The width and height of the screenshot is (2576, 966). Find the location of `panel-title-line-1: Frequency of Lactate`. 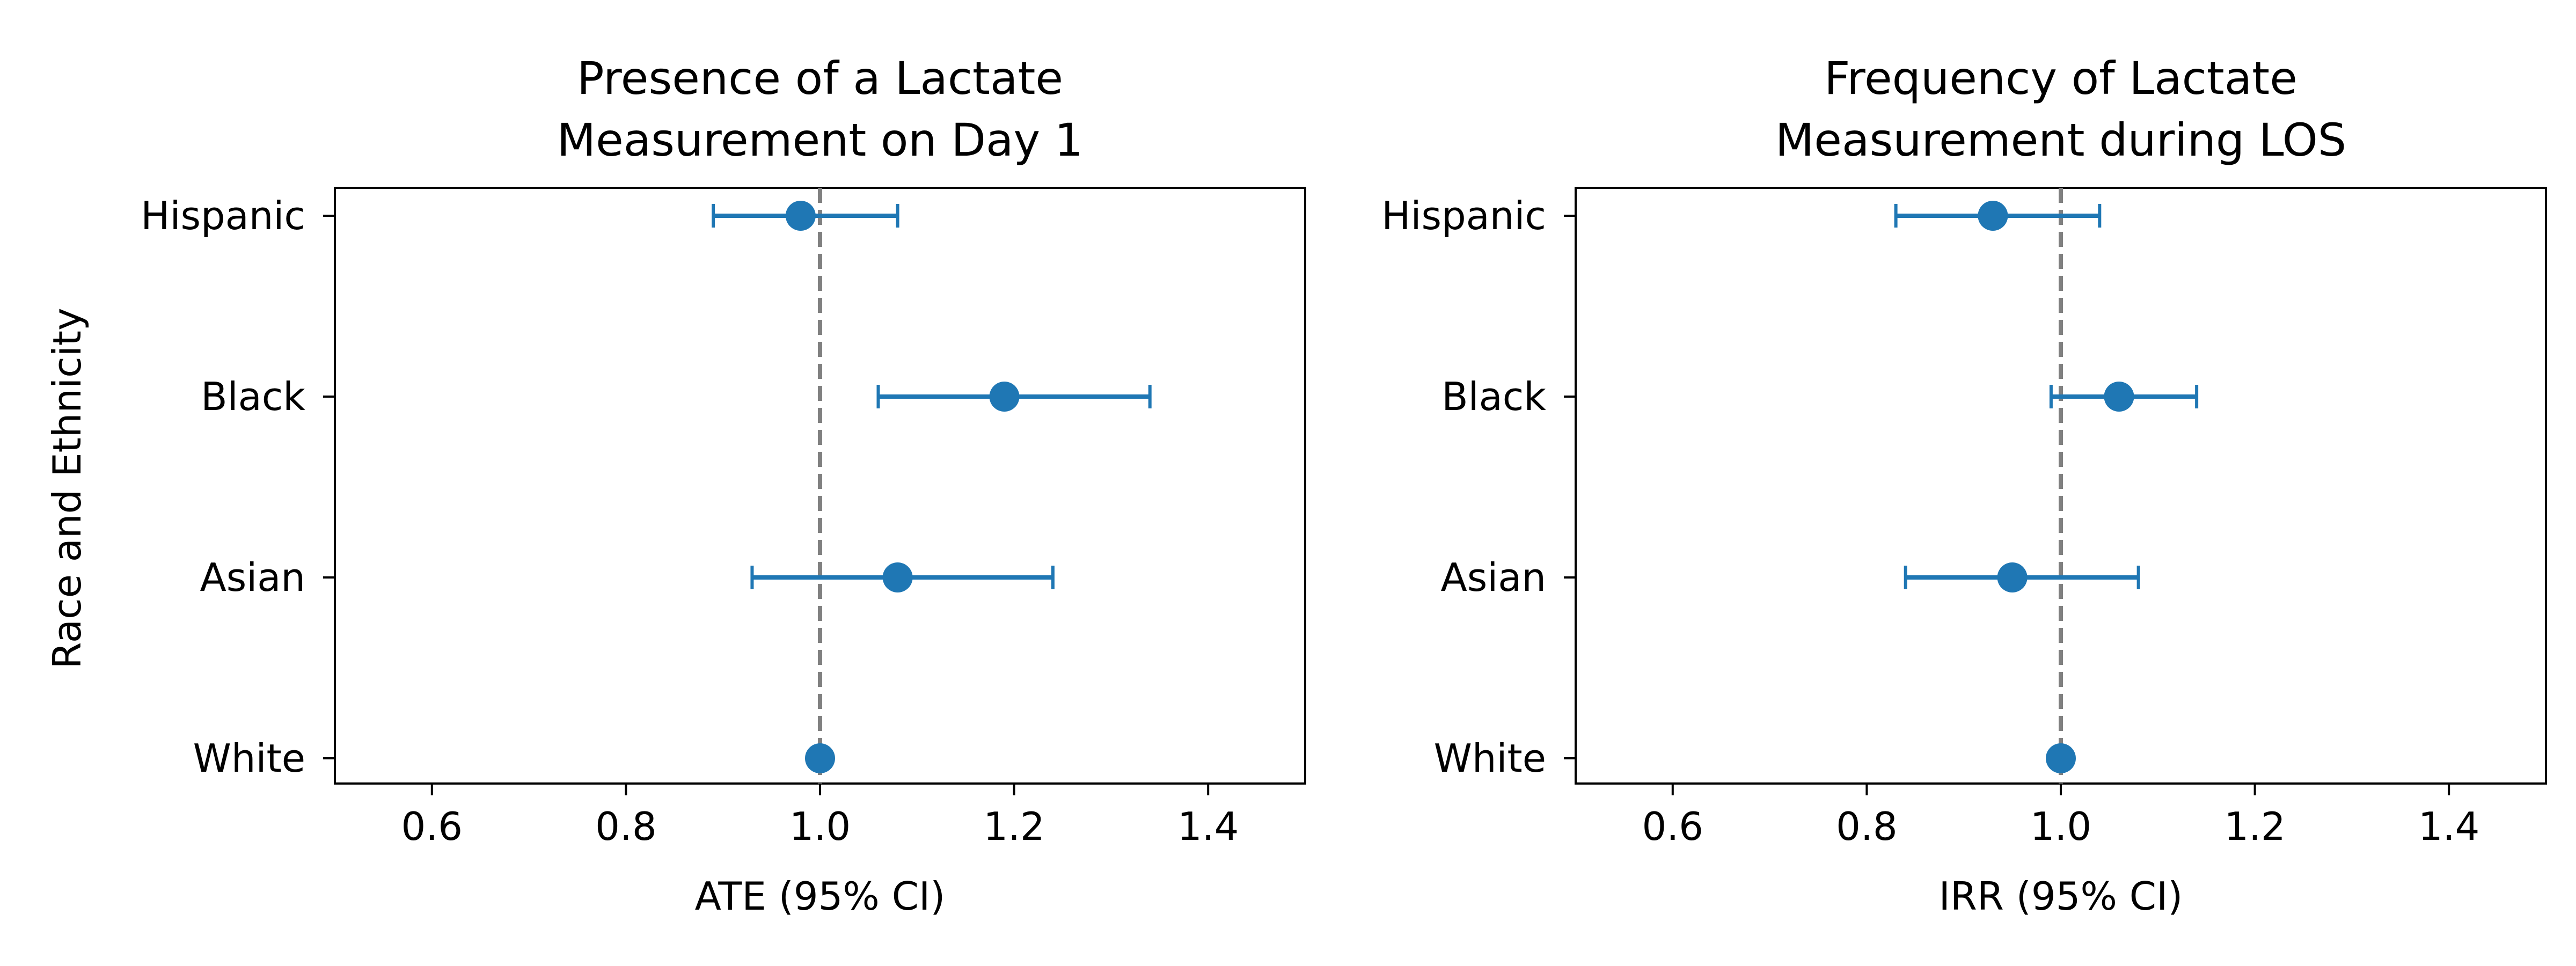

panel-title-line-1: Frequency of Lactate is located at coordinates (2060, 78).